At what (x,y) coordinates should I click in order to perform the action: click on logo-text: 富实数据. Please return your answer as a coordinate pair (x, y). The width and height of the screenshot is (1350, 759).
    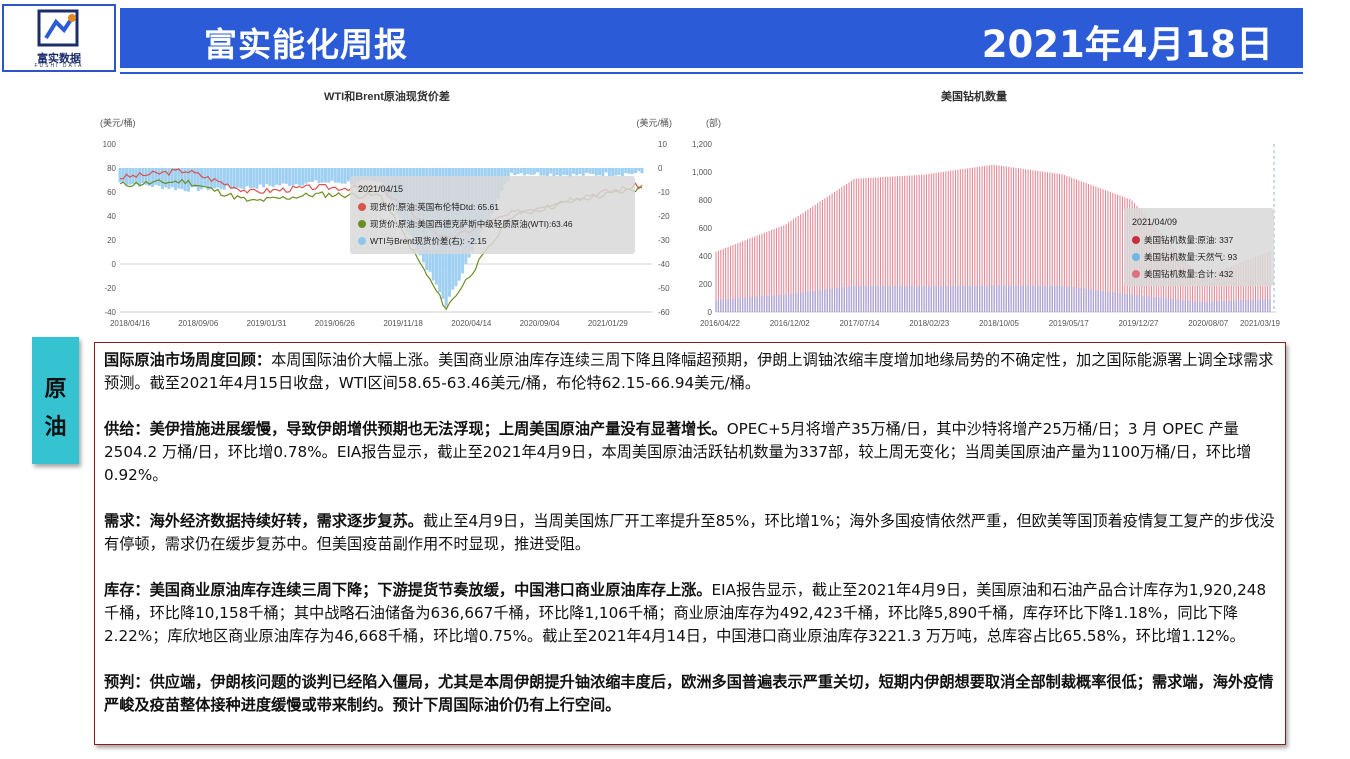
    Looking at the image, I should click on (59, 58).